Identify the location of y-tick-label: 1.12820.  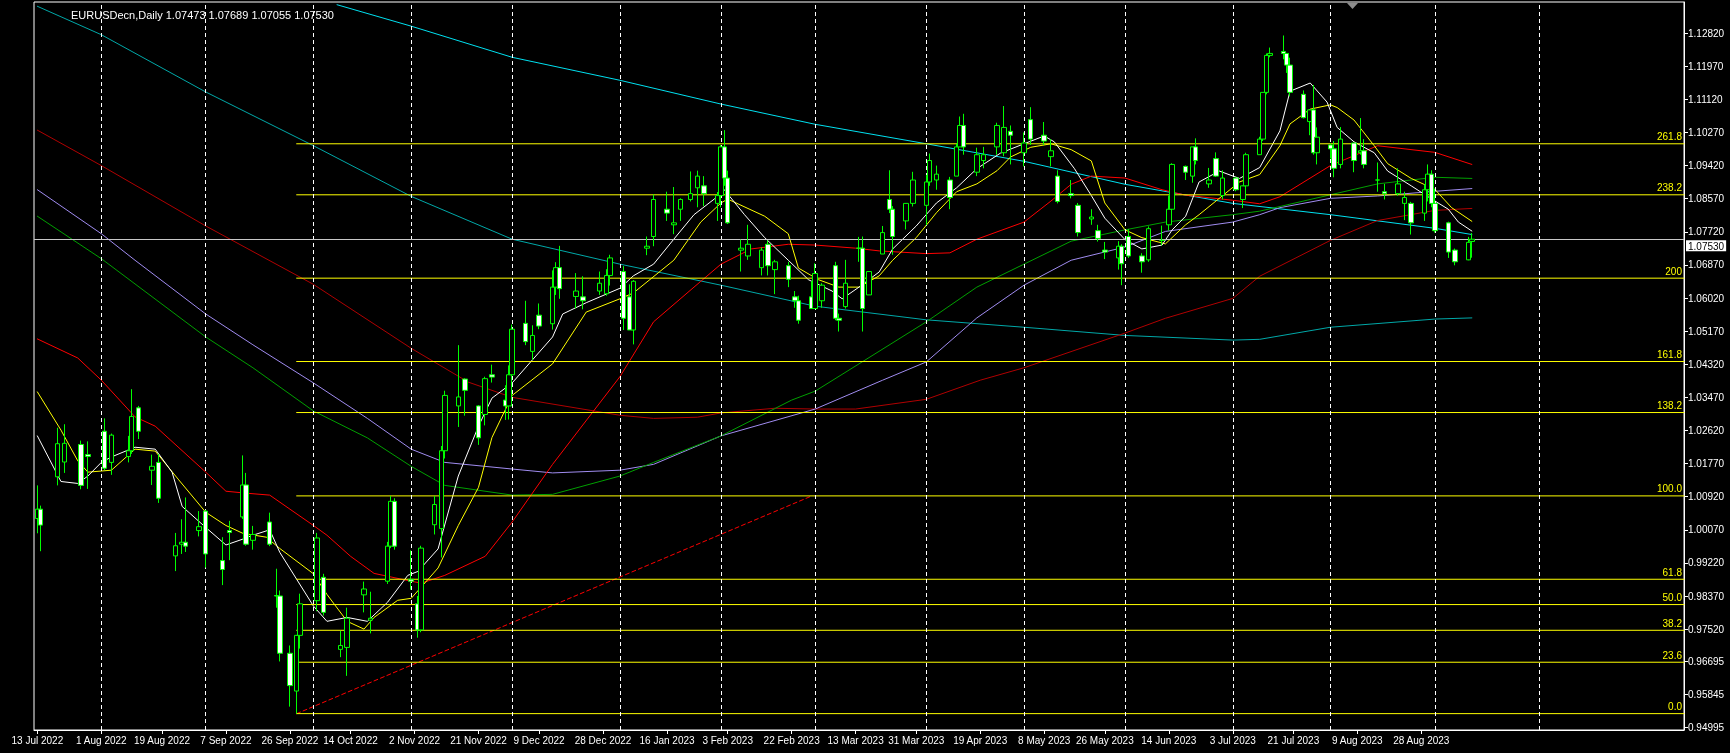
(1706, 33).